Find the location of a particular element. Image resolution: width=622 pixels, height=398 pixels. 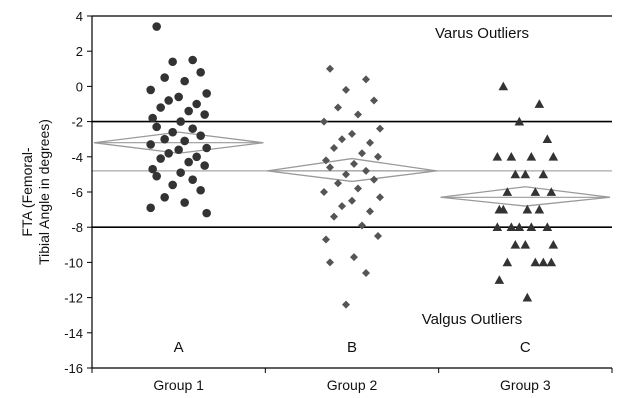

y-tick-label: -16 is located at coordinates (73, 368).